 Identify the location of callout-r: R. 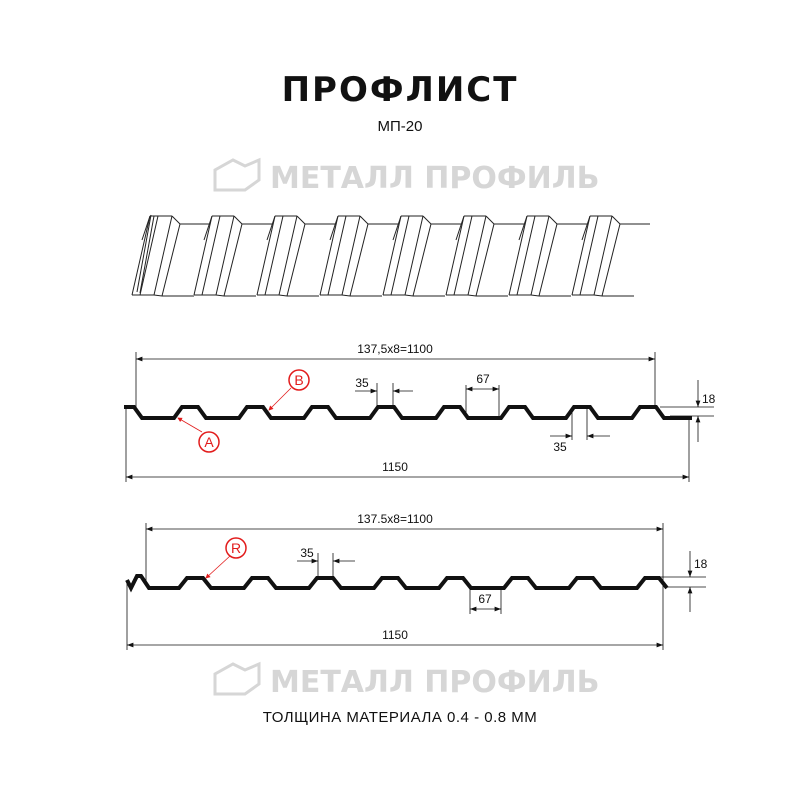
(236, 548).